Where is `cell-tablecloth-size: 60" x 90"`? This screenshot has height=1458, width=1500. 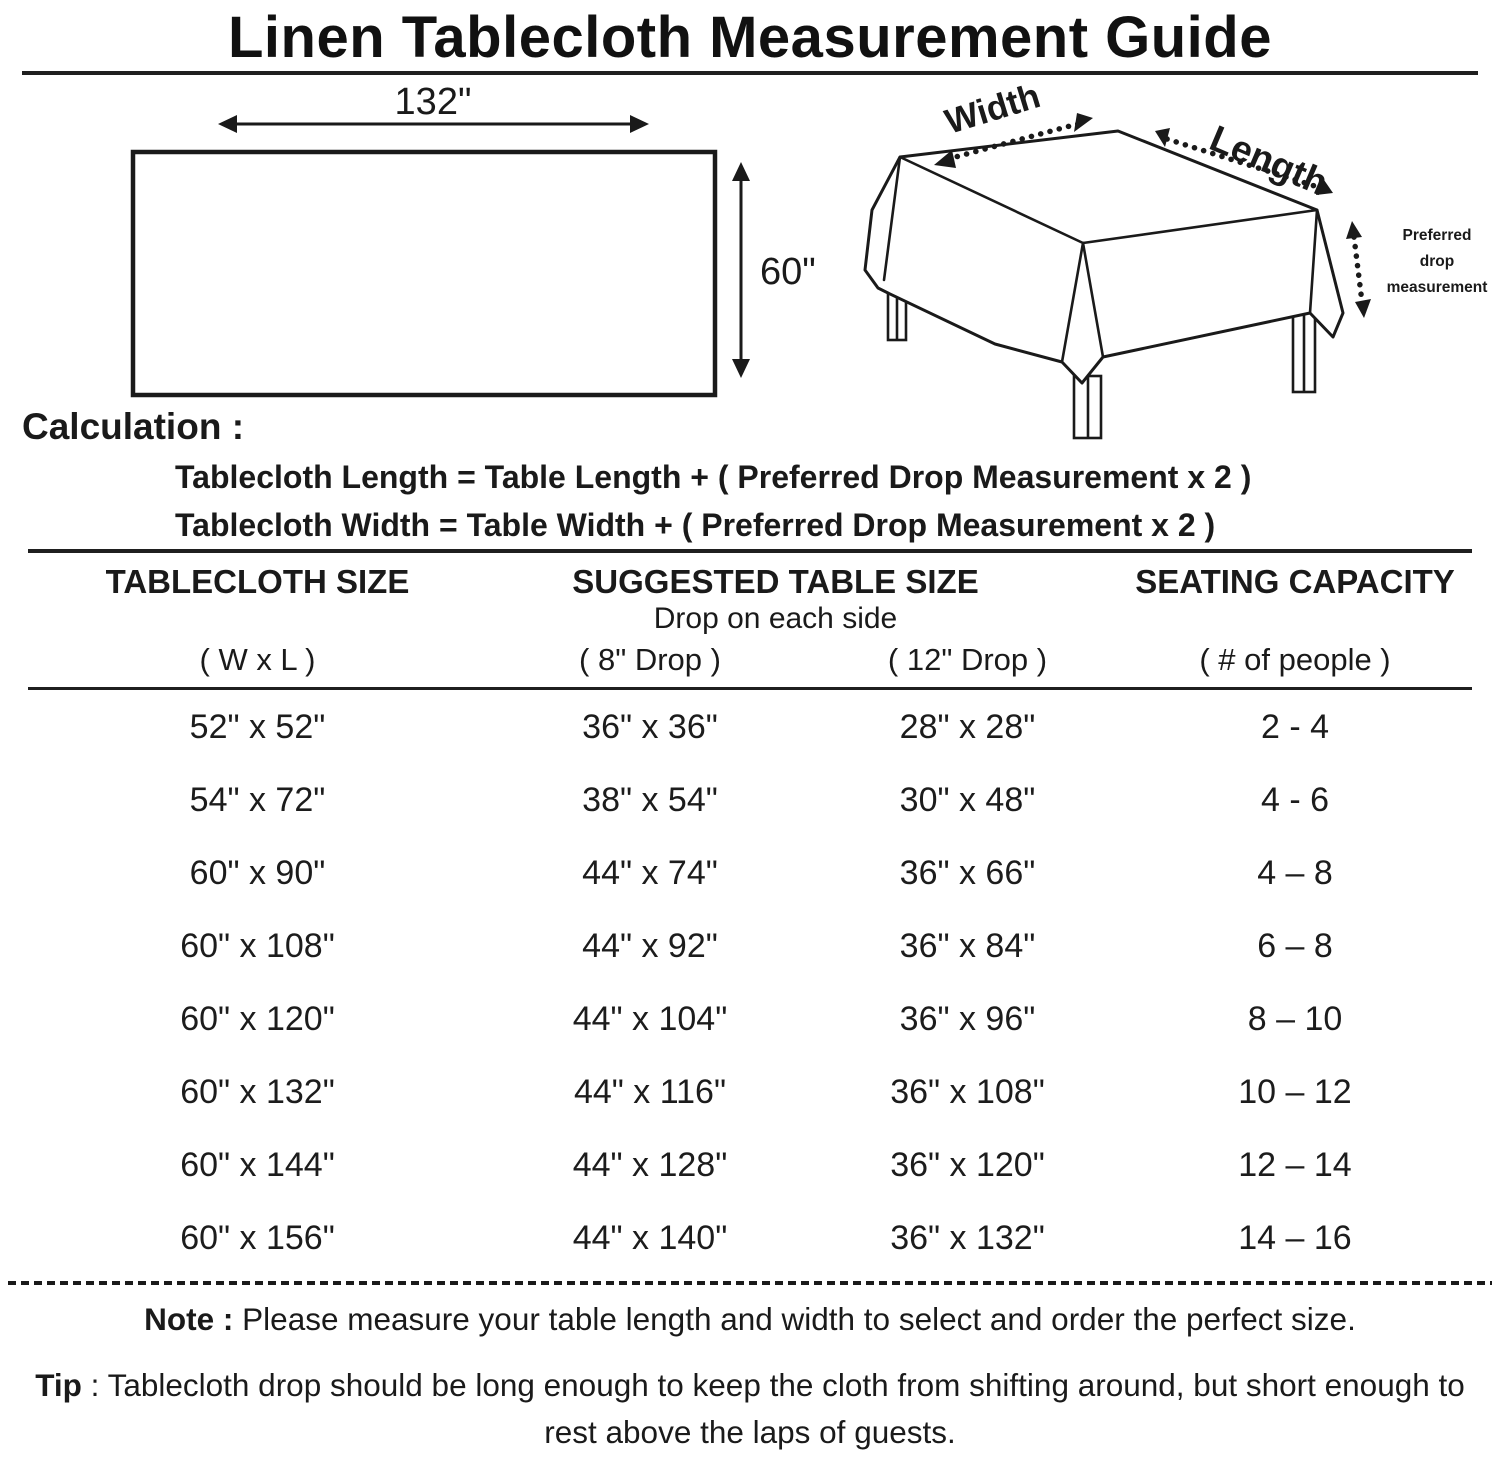 cell-tablecloth-size: 60" x 90" is located at coordinates (257, 873).